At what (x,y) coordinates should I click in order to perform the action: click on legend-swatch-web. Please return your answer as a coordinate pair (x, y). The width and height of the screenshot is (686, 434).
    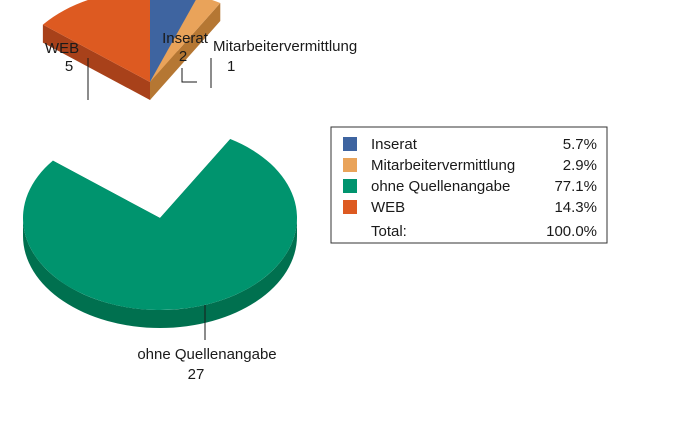
    Looking at the image, I should click on (350, 207).